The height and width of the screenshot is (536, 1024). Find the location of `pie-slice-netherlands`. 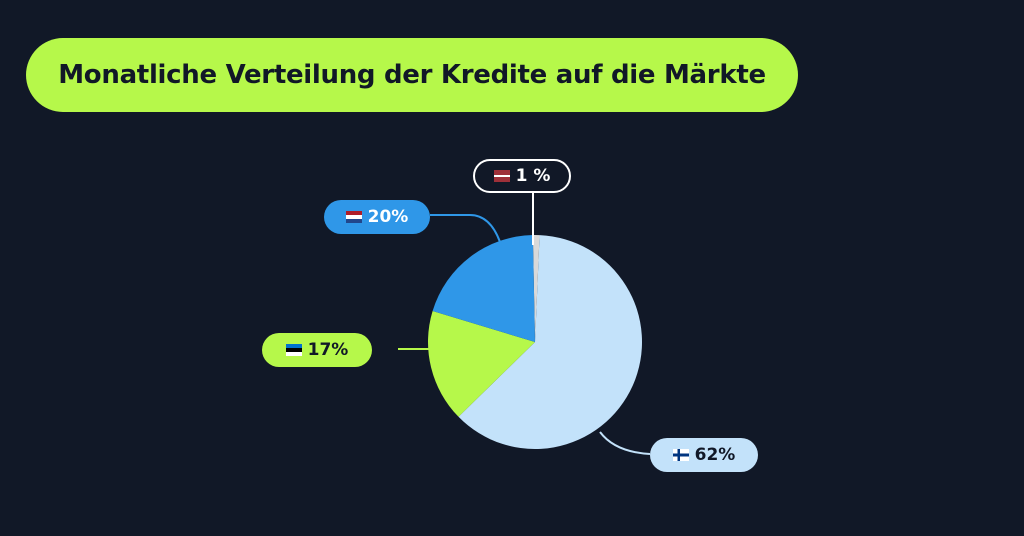

pie-slice-netherlands is located at coordinates (483, 288).